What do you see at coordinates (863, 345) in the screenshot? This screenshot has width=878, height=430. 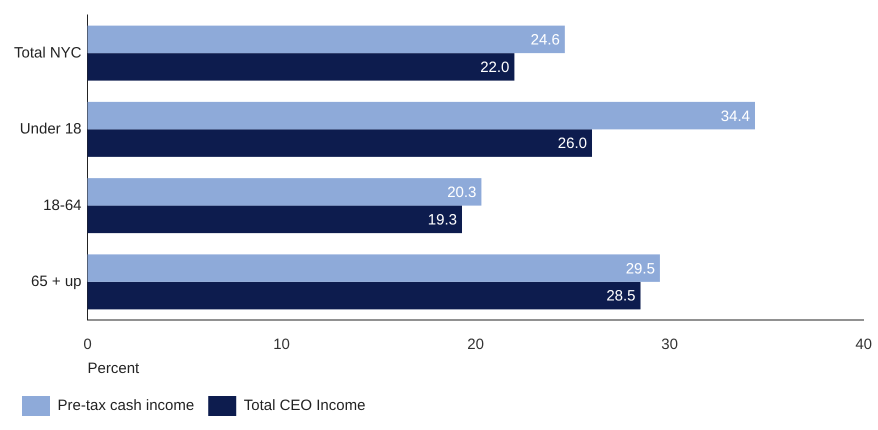 I see `x-tick-label: 40` at bounding box center [863, 345].